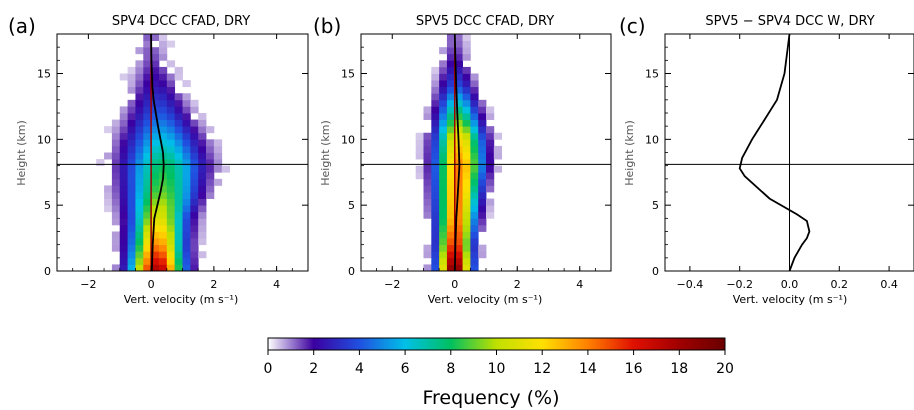  Describe the element at coordinates (485, 21) in the screenshot. I see `panel-b-title: SPV5 DCC CFAD, DRY` at that location.